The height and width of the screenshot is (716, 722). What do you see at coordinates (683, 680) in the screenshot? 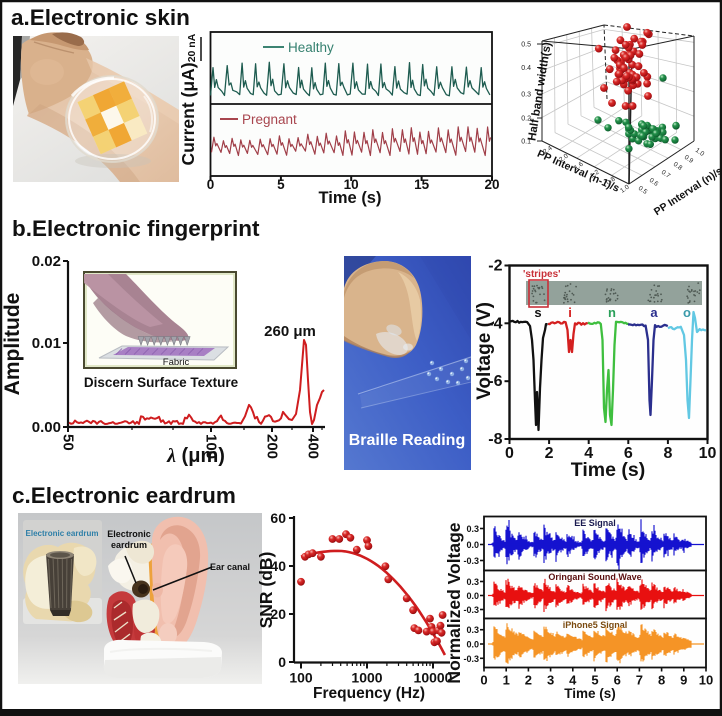
I see `svg-text: 9` at bounding box center [683, 680].